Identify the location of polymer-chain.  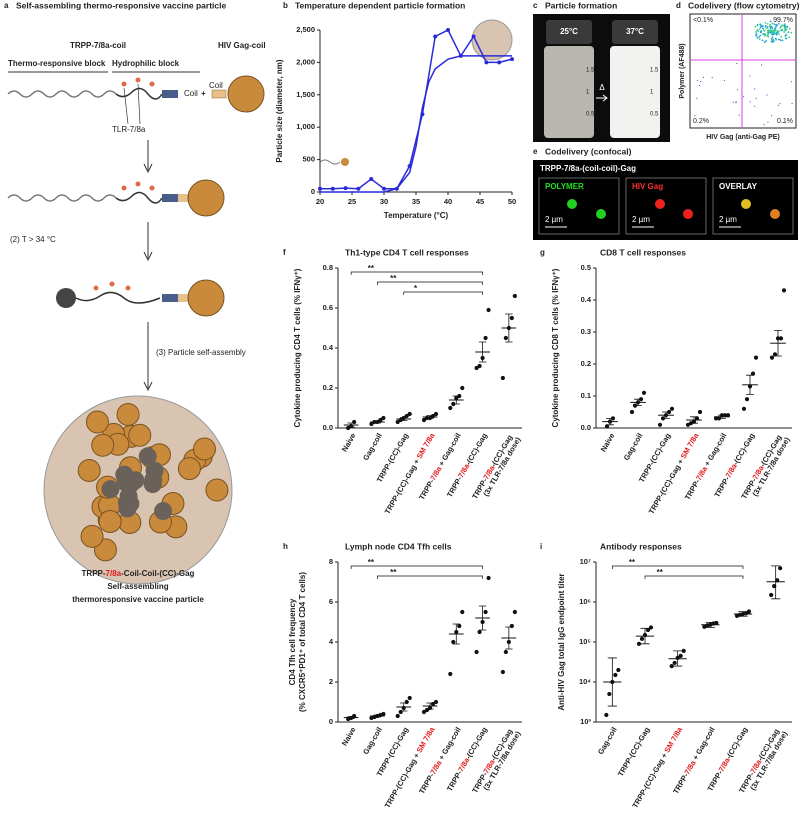
(62, 198).